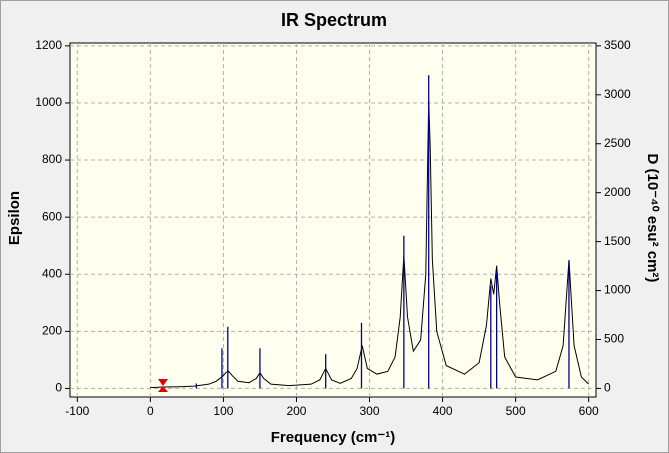 The width and height of the screenshot is (669, 453). Describe the element at coordinates (333, 437) in the screenshot. I see `x-axis-label: Frequency (cm⁻¹)` at that location.